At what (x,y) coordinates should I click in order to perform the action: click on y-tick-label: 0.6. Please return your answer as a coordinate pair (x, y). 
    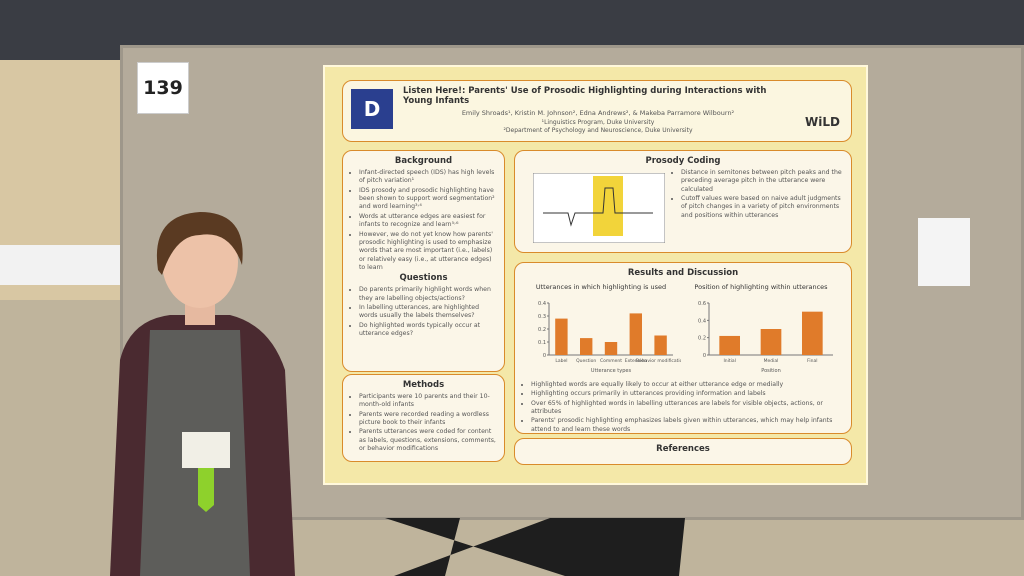
    Looking at the image, I should click on (702, 304).